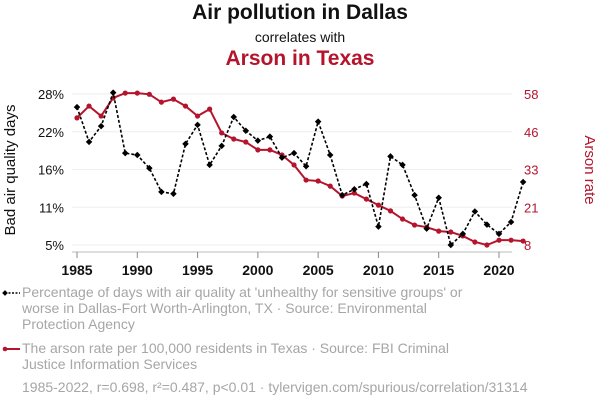 This screenshot has height=408, width=600. What do you see at coordinates (51, 132) in the screenshot?
I see `y-tick-label-left: 22%` at bounding box center [51, 132].